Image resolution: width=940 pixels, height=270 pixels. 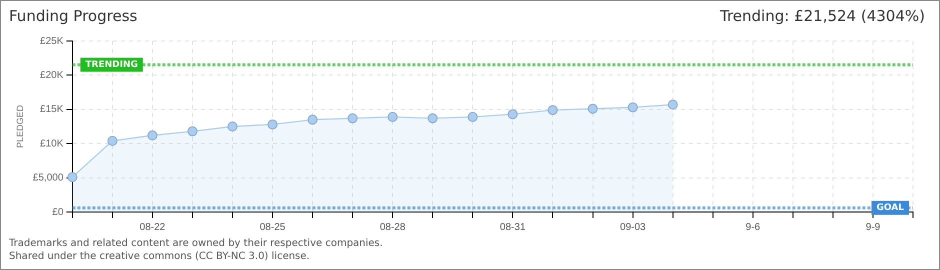 I want to click on y-tick-label: £15K, so click(x=52, y=110).